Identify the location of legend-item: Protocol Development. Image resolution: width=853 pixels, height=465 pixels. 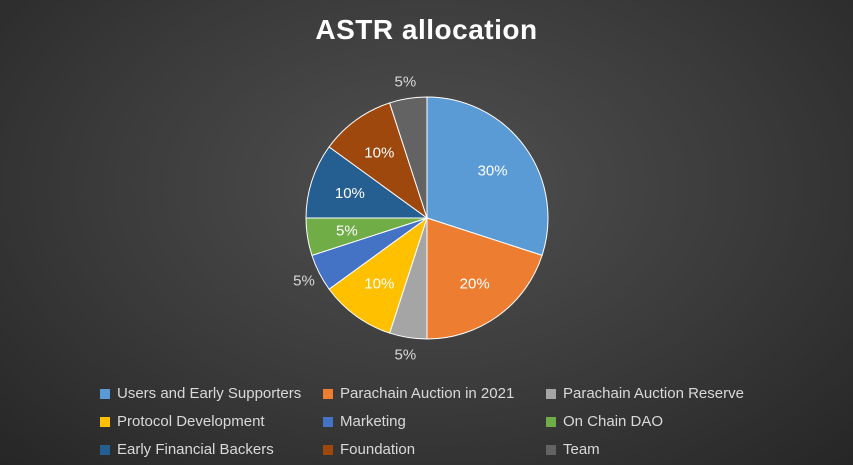
(211, 421).